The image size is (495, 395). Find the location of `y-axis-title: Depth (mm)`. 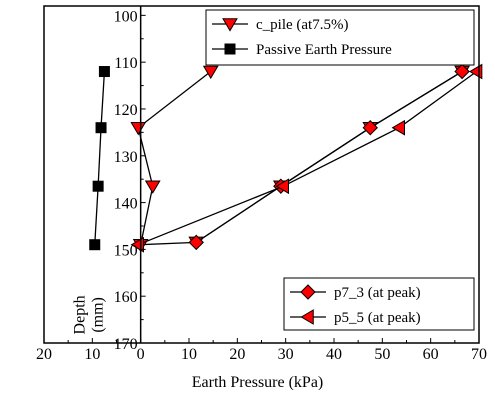

y-axis-title: Depth (mm) is located at coordinates (89, 314).